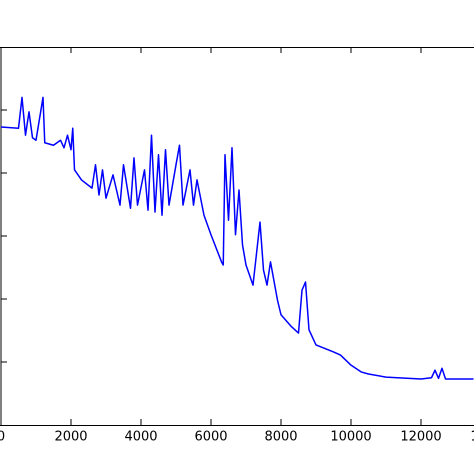  Describe the element at coordinates (420, 437) in the screenshot. I see `x-tick-label: 12000` at that location.